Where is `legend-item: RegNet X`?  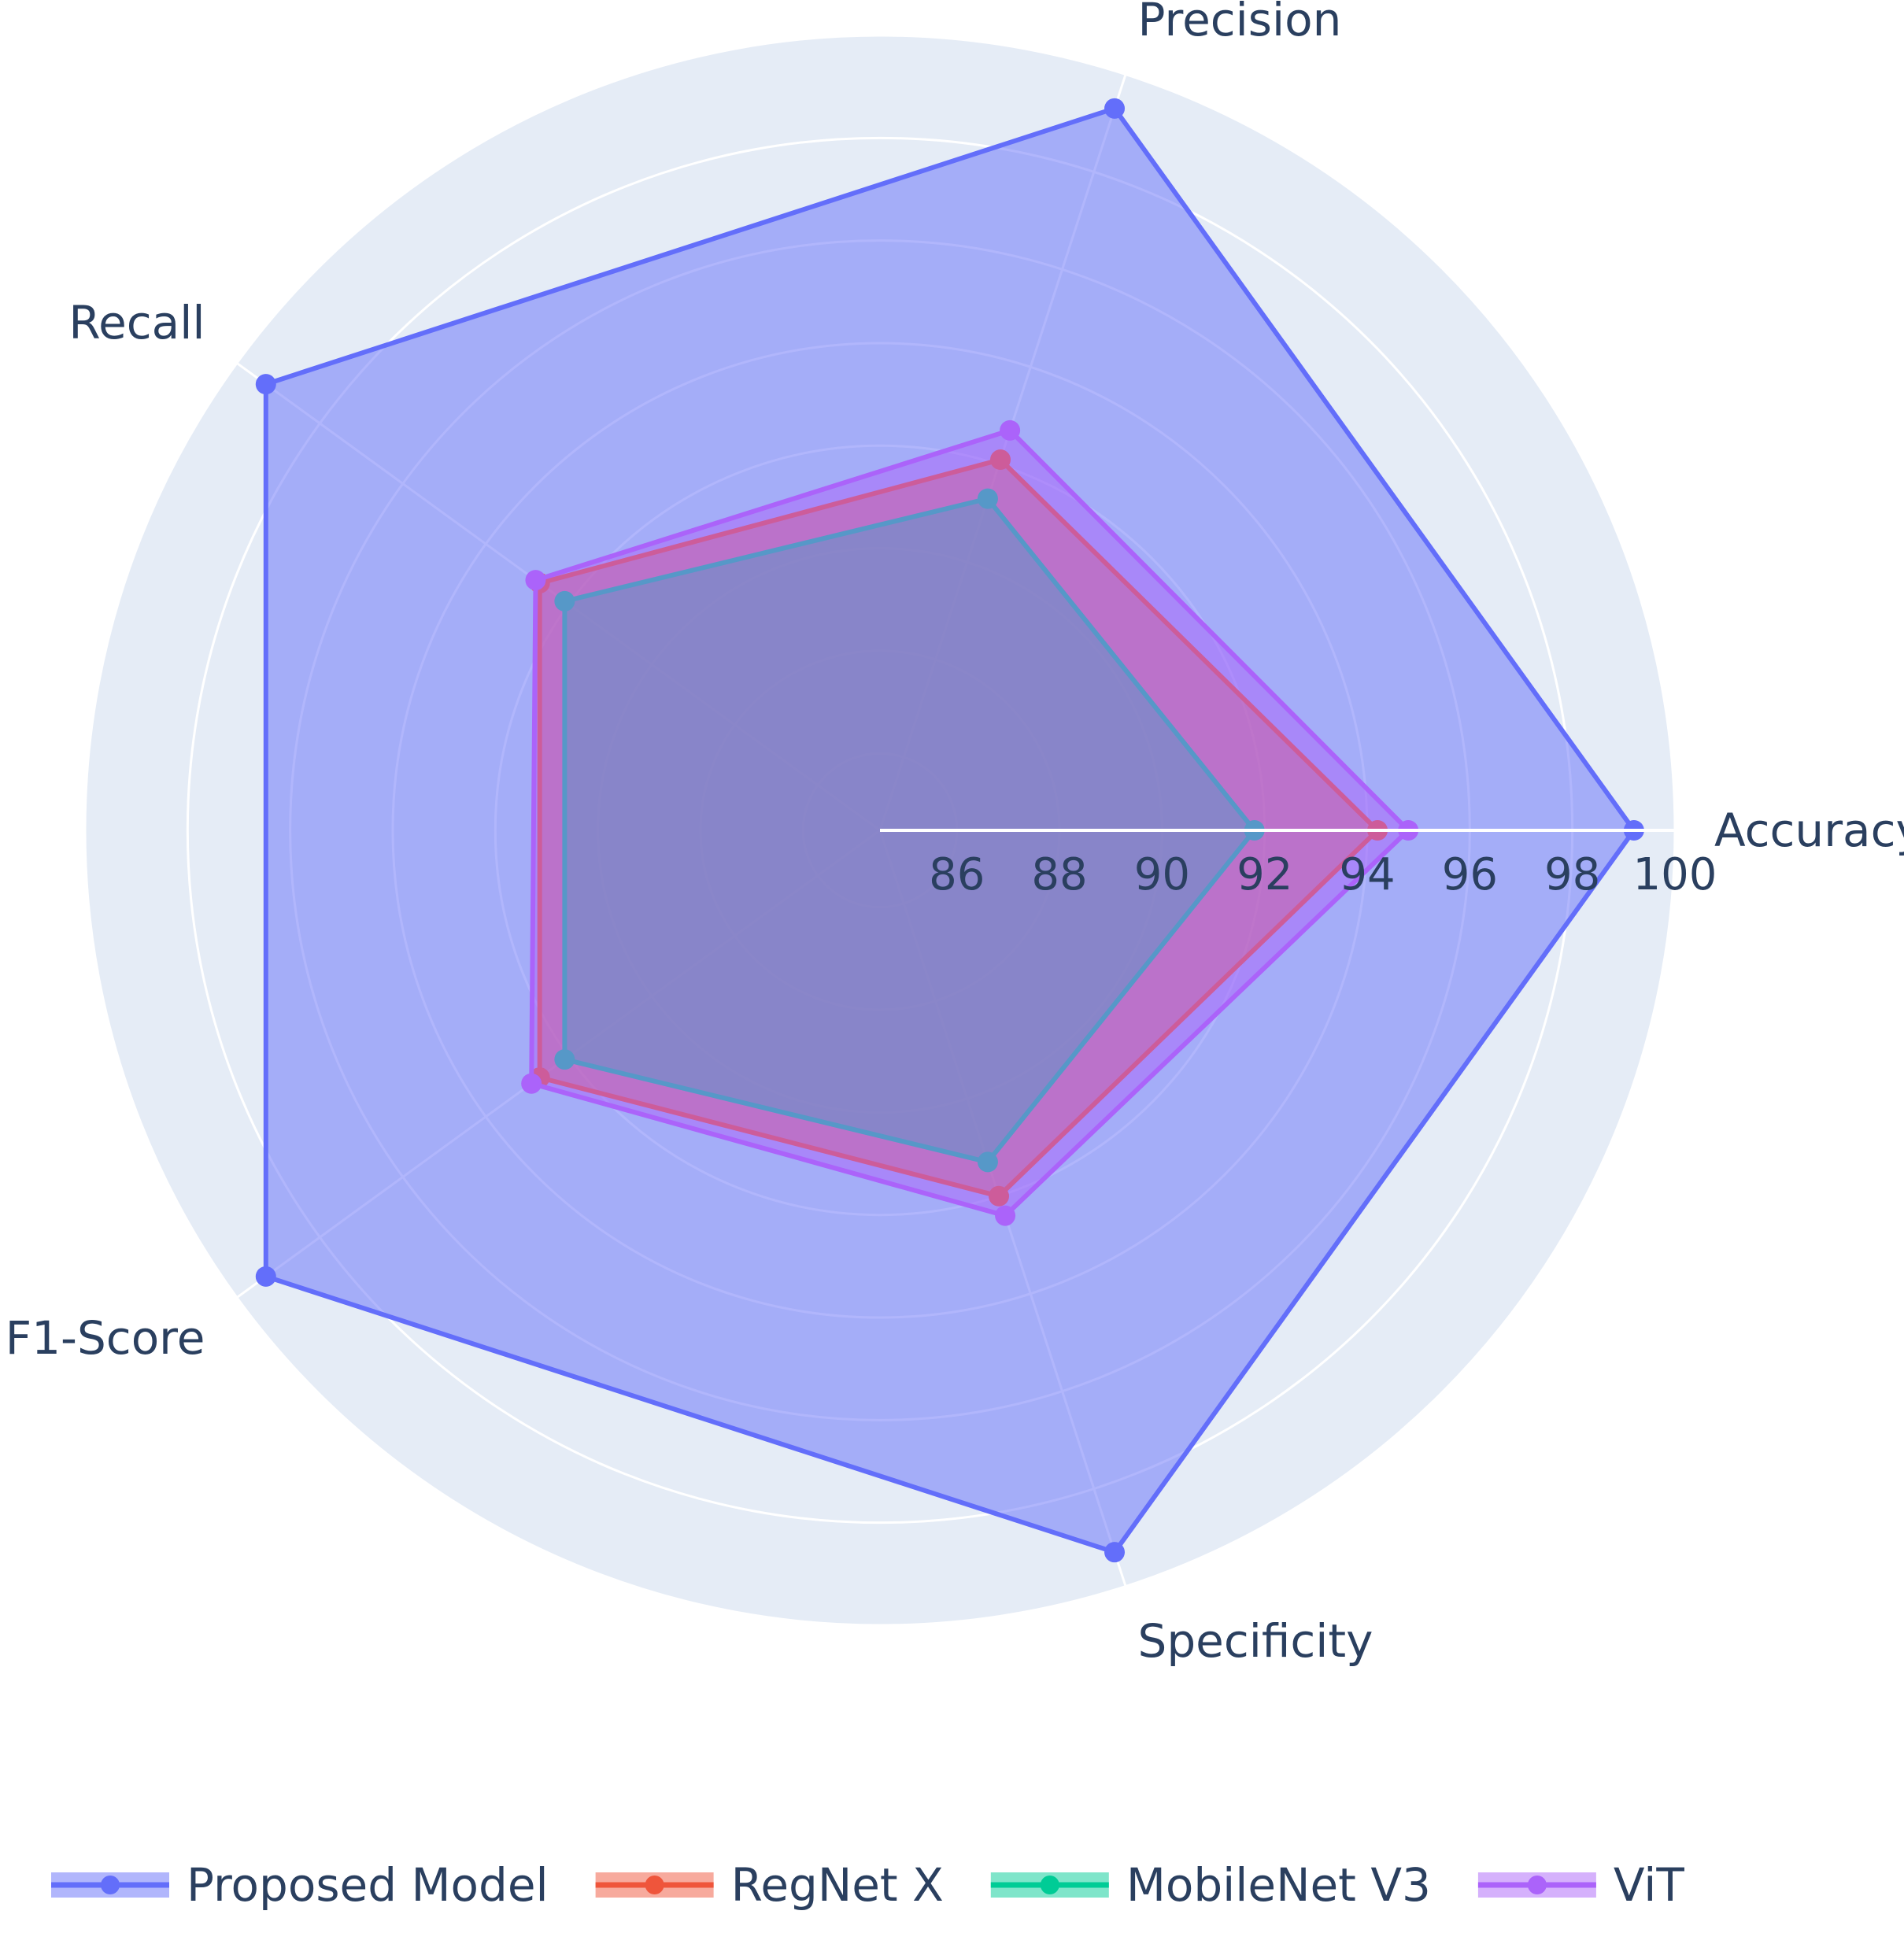
legend-item: RegNet X is located at coordinates (769, 1885).